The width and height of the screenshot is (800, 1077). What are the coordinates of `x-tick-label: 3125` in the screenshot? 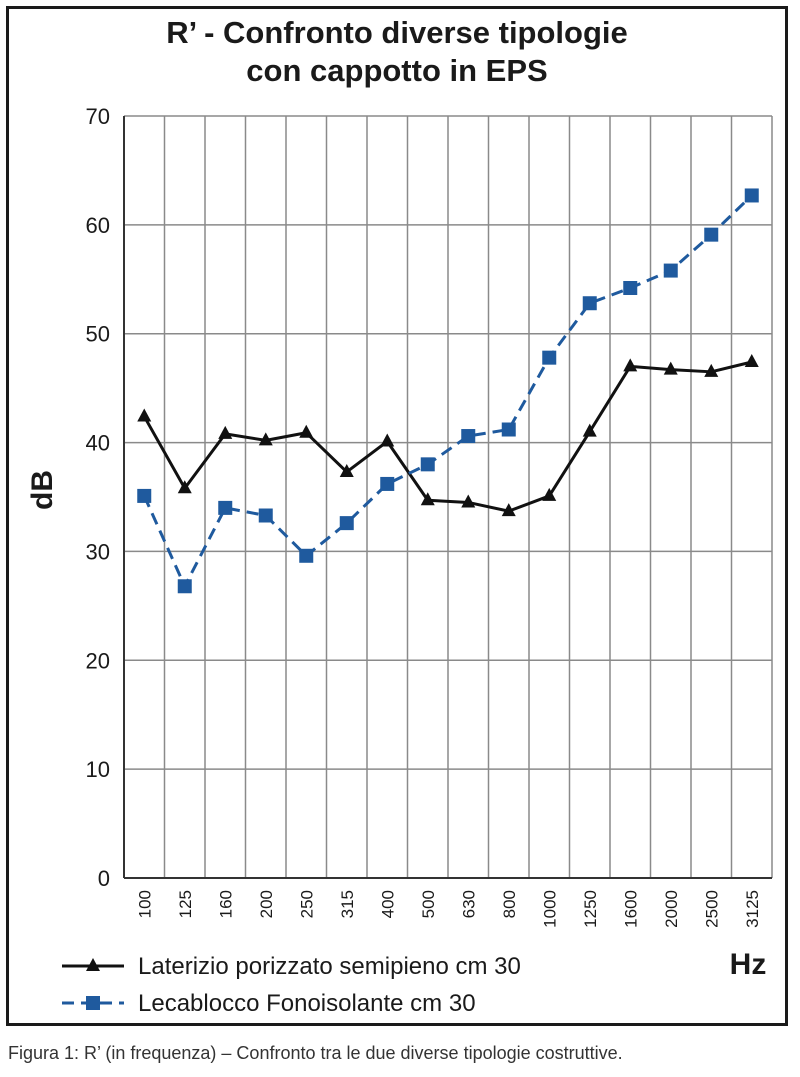 It's located at (752, 909).